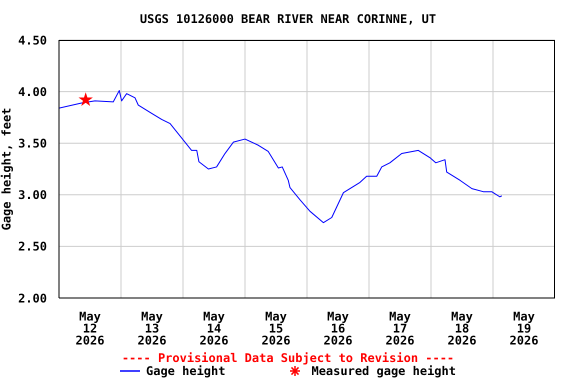 The width and height of the screenshot is (576, 384). I want to click on x-tick-label: May 14 2026, so click(214, 329).